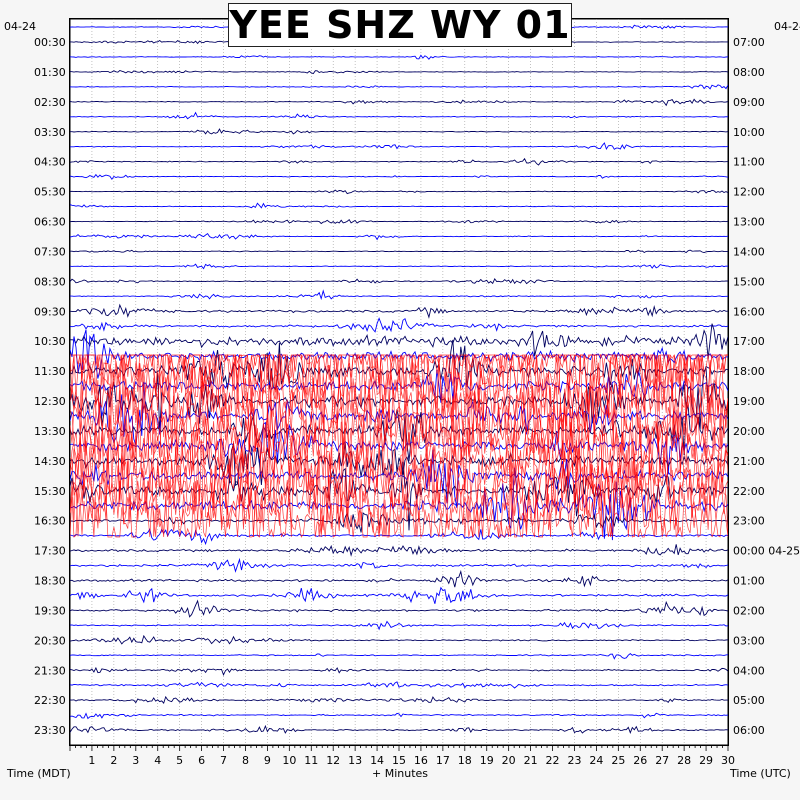 This screenshot has width=800, height=800. Describe the element at coordinates (749, 700) in the screenshot. I see `right-hour-label: 05:00` at that location.